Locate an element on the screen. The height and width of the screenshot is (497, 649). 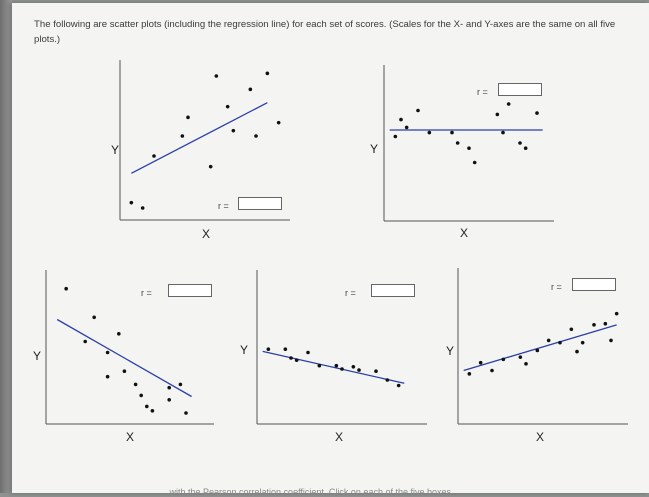
scatter-plot-3-canvas is located at coordinates (129, 347).